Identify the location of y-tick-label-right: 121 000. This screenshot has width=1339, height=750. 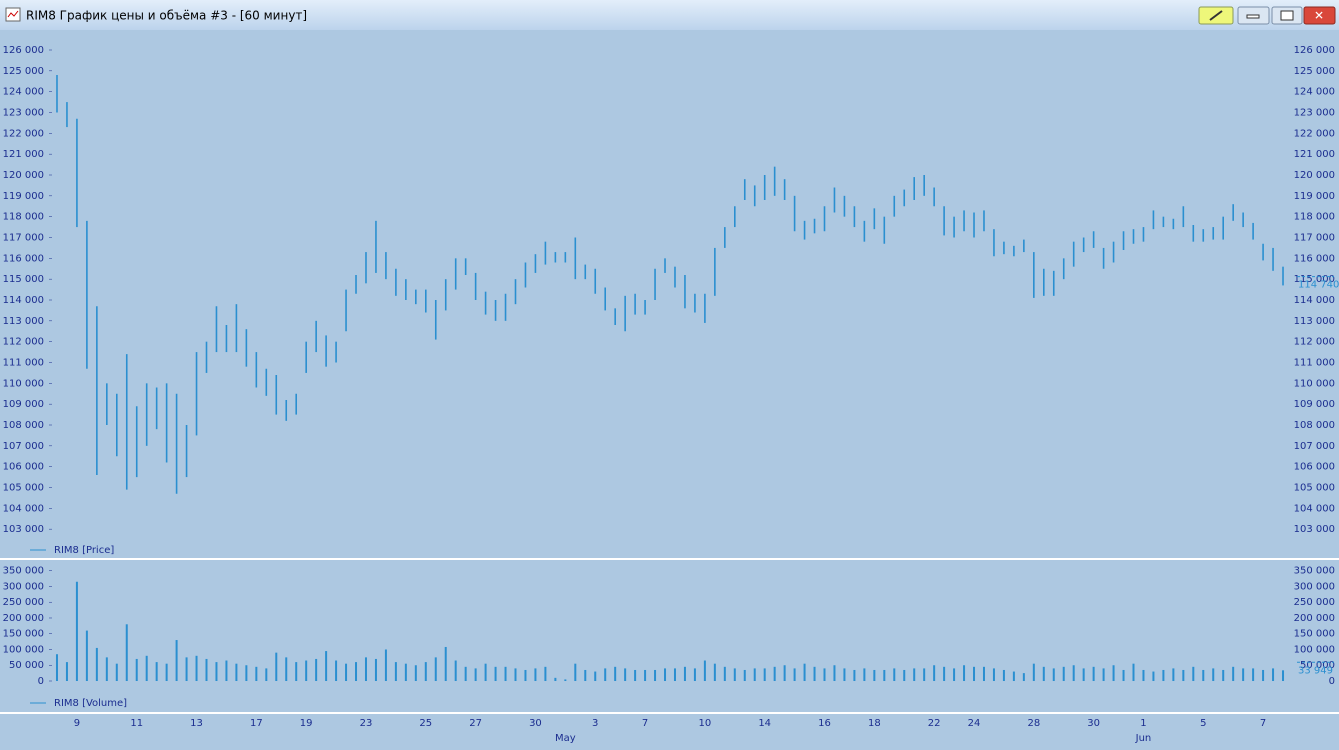
(1314, 154).